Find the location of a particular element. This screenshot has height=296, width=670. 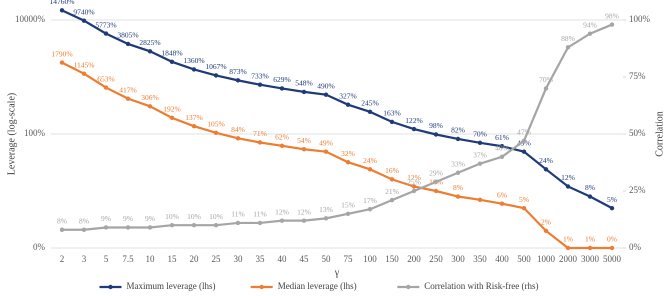

y2-tick-label: 100% is located at coordinates (640, 19).